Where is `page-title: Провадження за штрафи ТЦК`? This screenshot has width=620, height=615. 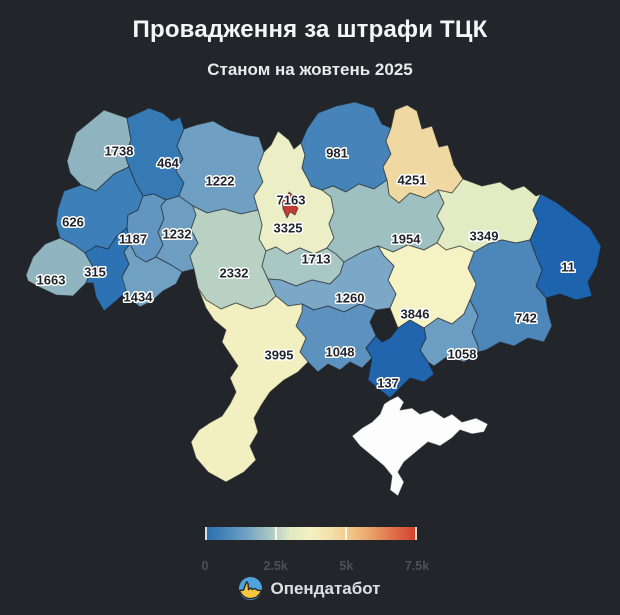 page-title: Провадження за штрафи ТЦК is located at coordinates (310, 29).